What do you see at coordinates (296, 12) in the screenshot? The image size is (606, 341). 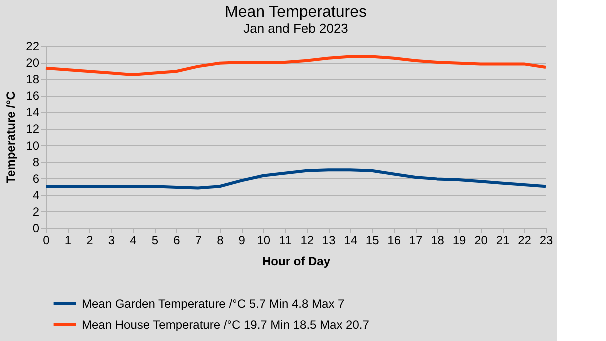 I see `chart-title: Mean Temperatures` at bounding box center [296, 12].